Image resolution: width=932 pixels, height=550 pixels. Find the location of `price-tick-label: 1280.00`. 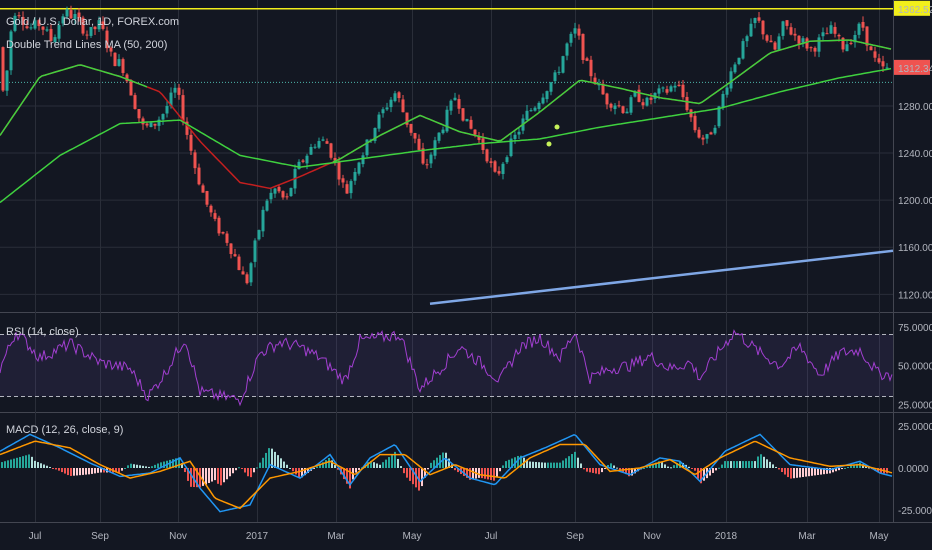

price-tick-label: 1280.00 is located at coordinates (915, 107).